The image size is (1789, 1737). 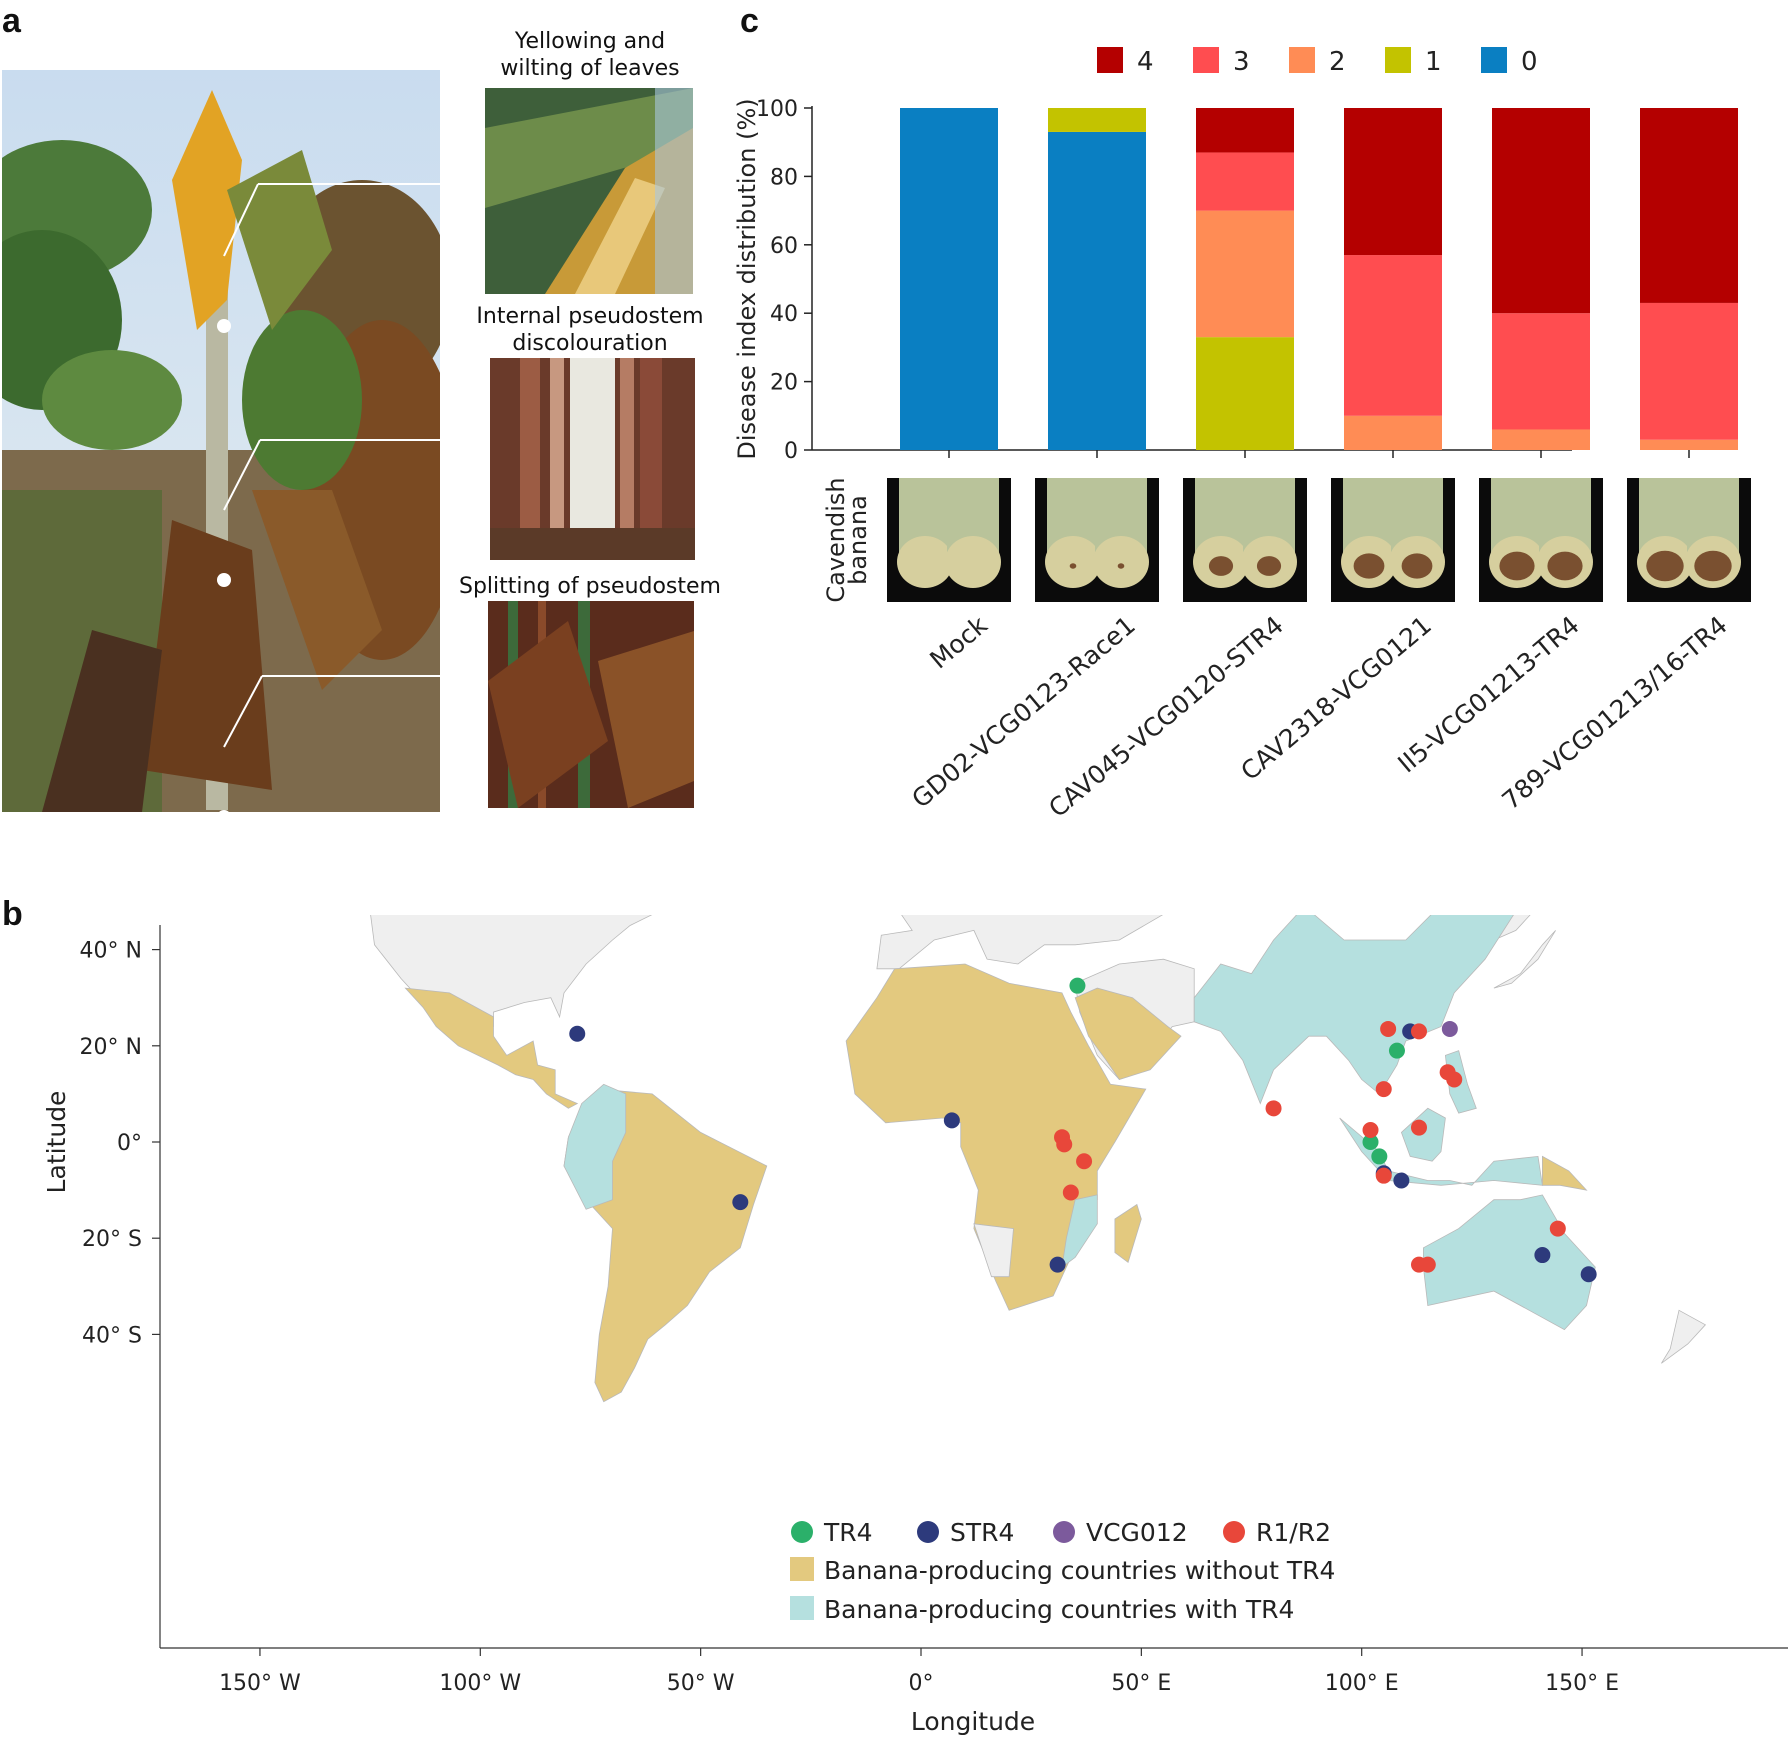 I want to click on land-mozambique, so click(x=1079, y=1231).